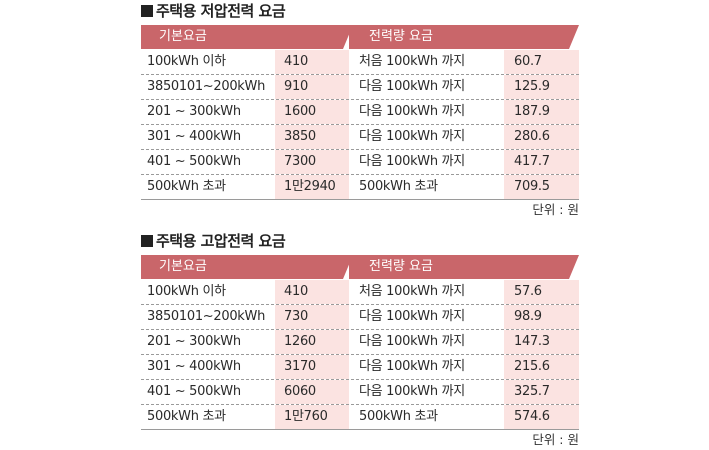 This screenshot has width=709, height=450. What do you see at coordinates (312, 342) in the screenshot?
I see `base-charge: 1260` at bounding box center [312, 342].